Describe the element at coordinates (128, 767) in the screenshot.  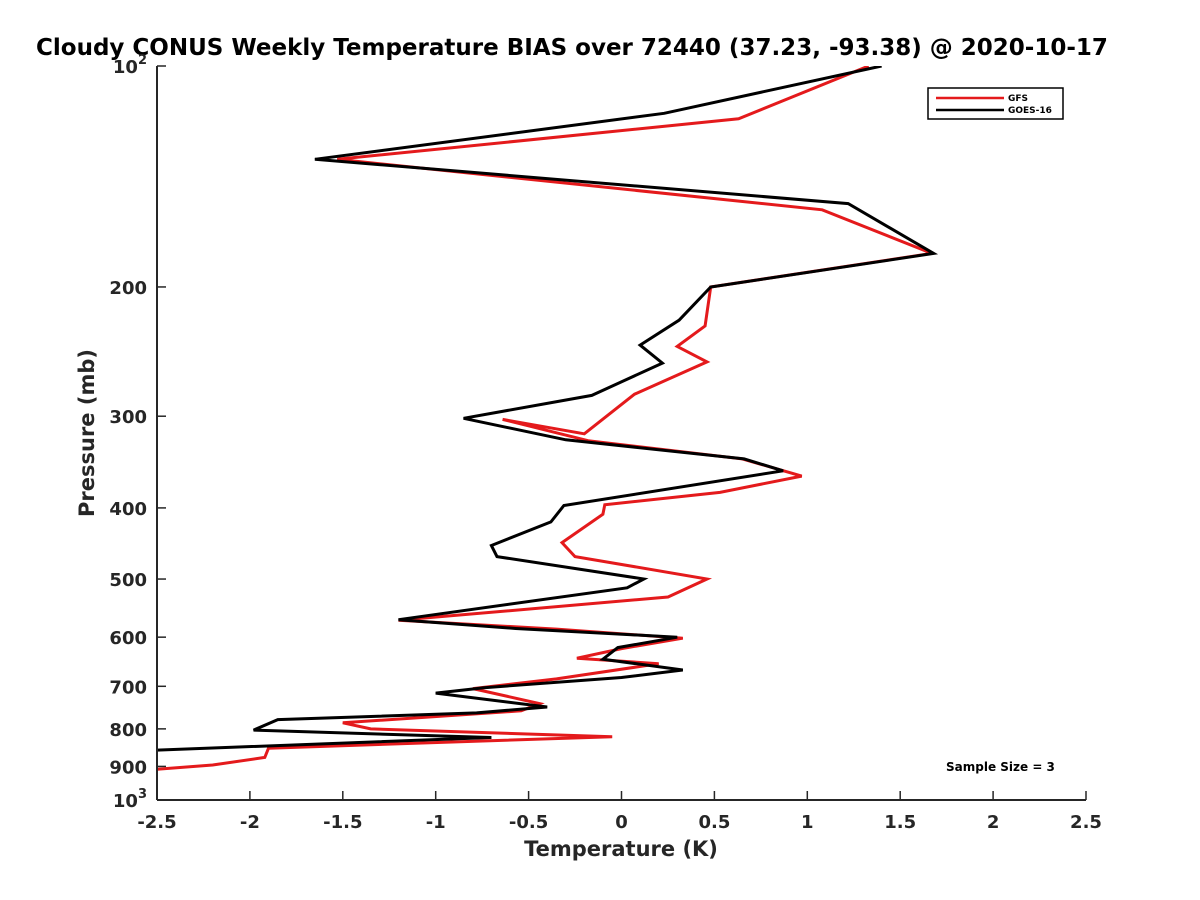
I see `y-tick-label: 900` at that location.